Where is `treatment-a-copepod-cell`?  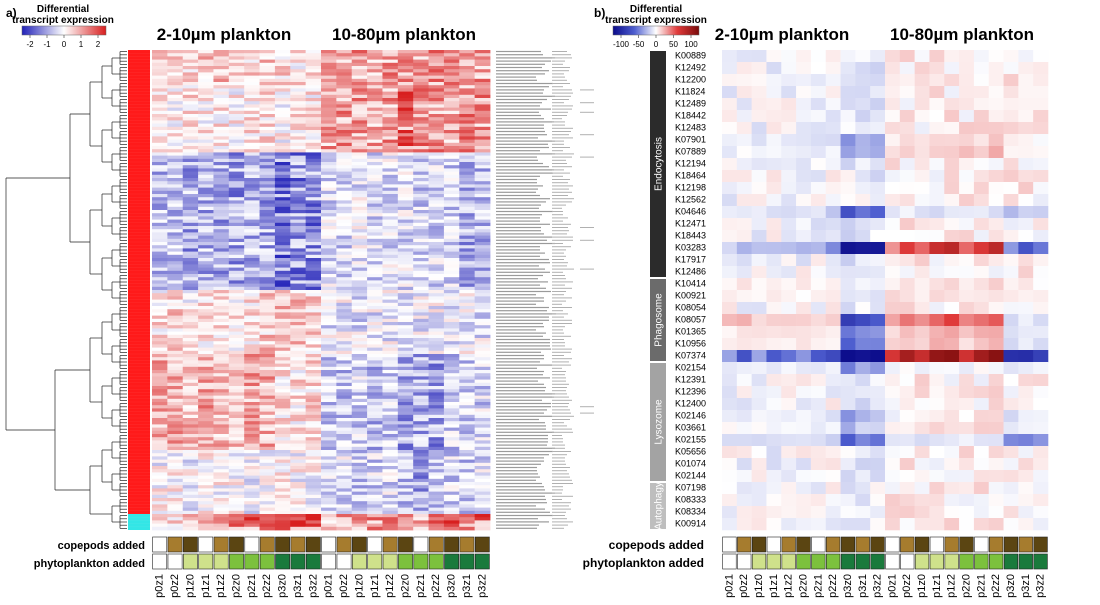
treatment-a-copepod-cell is located at coordinates (467, 544).